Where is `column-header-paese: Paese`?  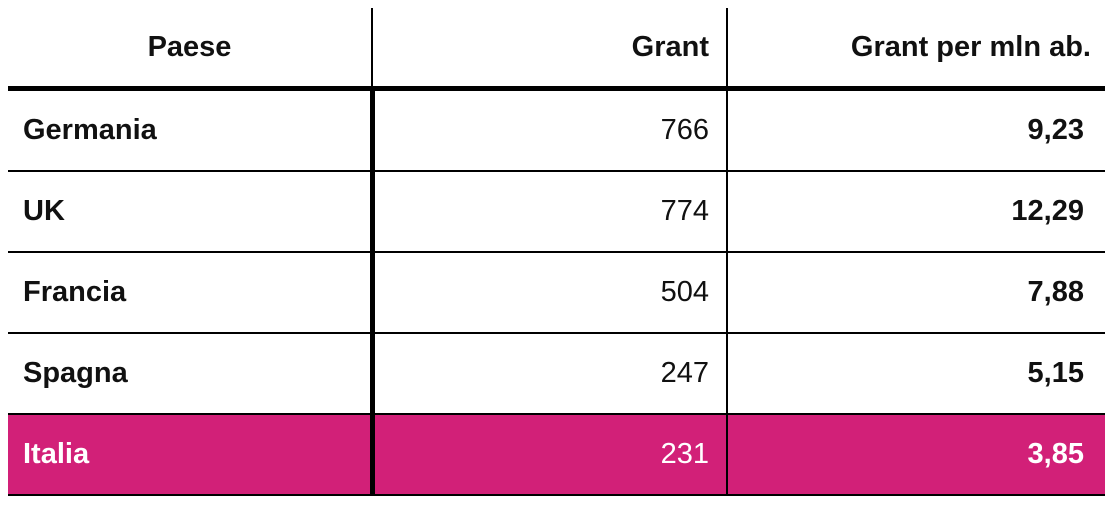 column-header-paese: Paese is located at coordinates (190, 49).